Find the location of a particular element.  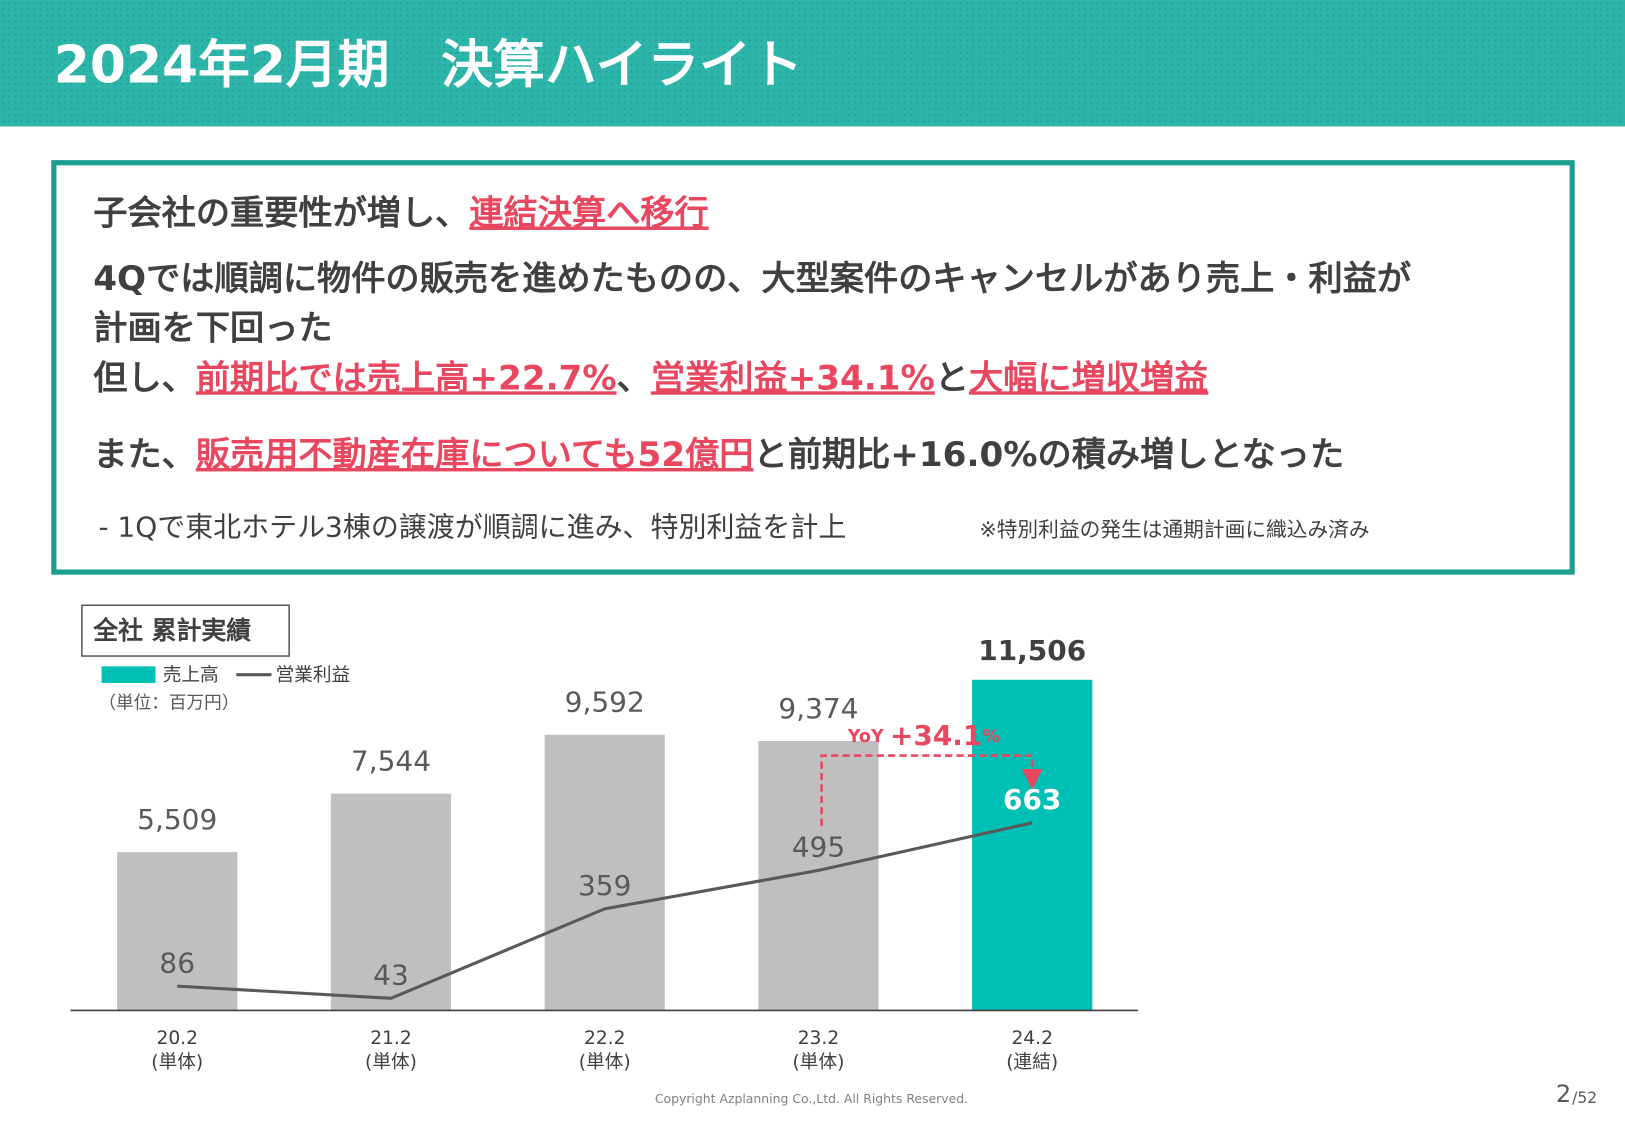

note: - 1Qで東北ホテル3棟の譲渡が順調に進み、特別利益を計上 is located at coordinates (472, 527).